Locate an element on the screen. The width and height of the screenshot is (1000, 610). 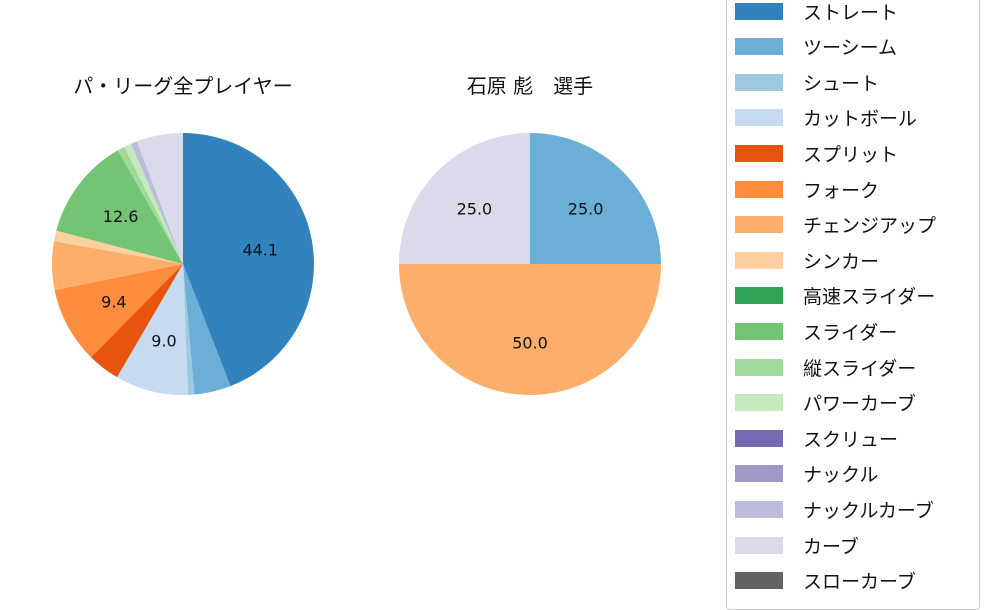
legend-item: チェンジアップ is located at coordinates (835, 225).